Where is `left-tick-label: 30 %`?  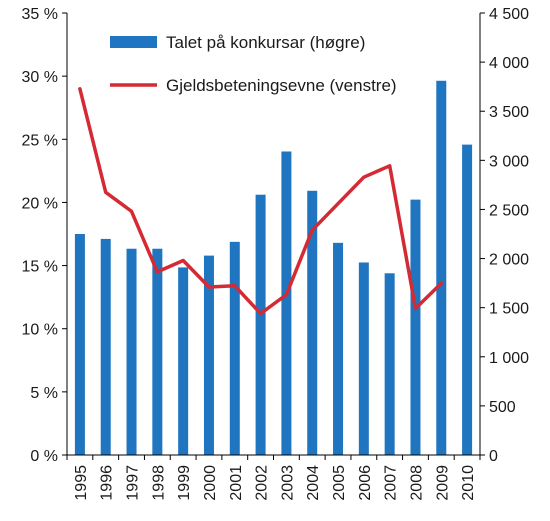
left-tick-label: 30 % is located at coordinates (40, 77).